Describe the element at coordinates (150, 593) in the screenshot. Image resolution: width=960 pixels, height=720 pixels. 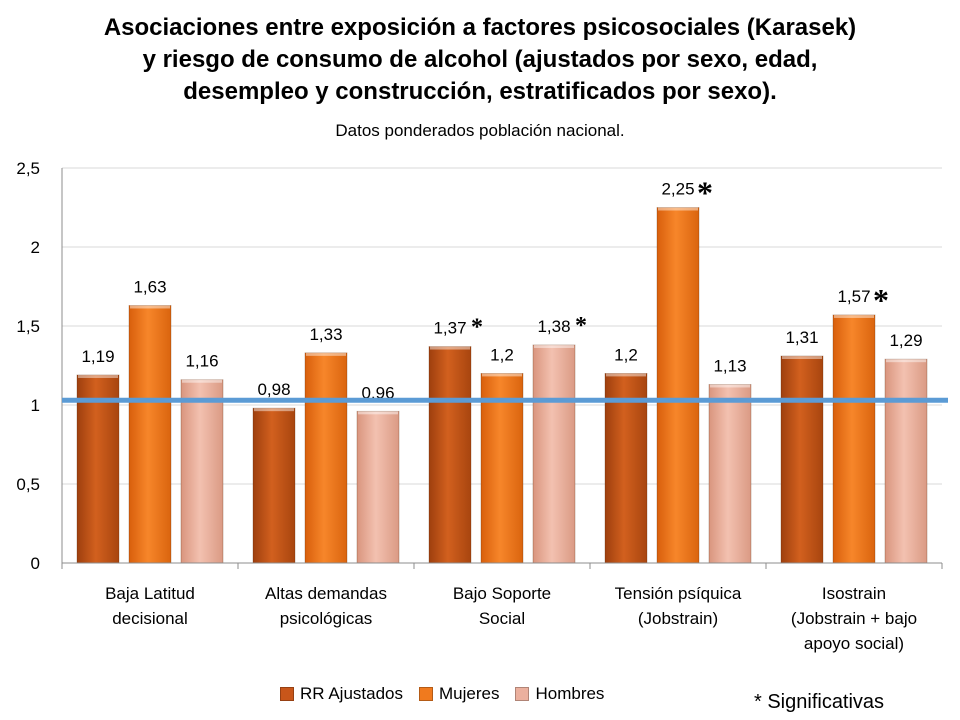
I see `x-tick-label: Baja Latitud` at that location.